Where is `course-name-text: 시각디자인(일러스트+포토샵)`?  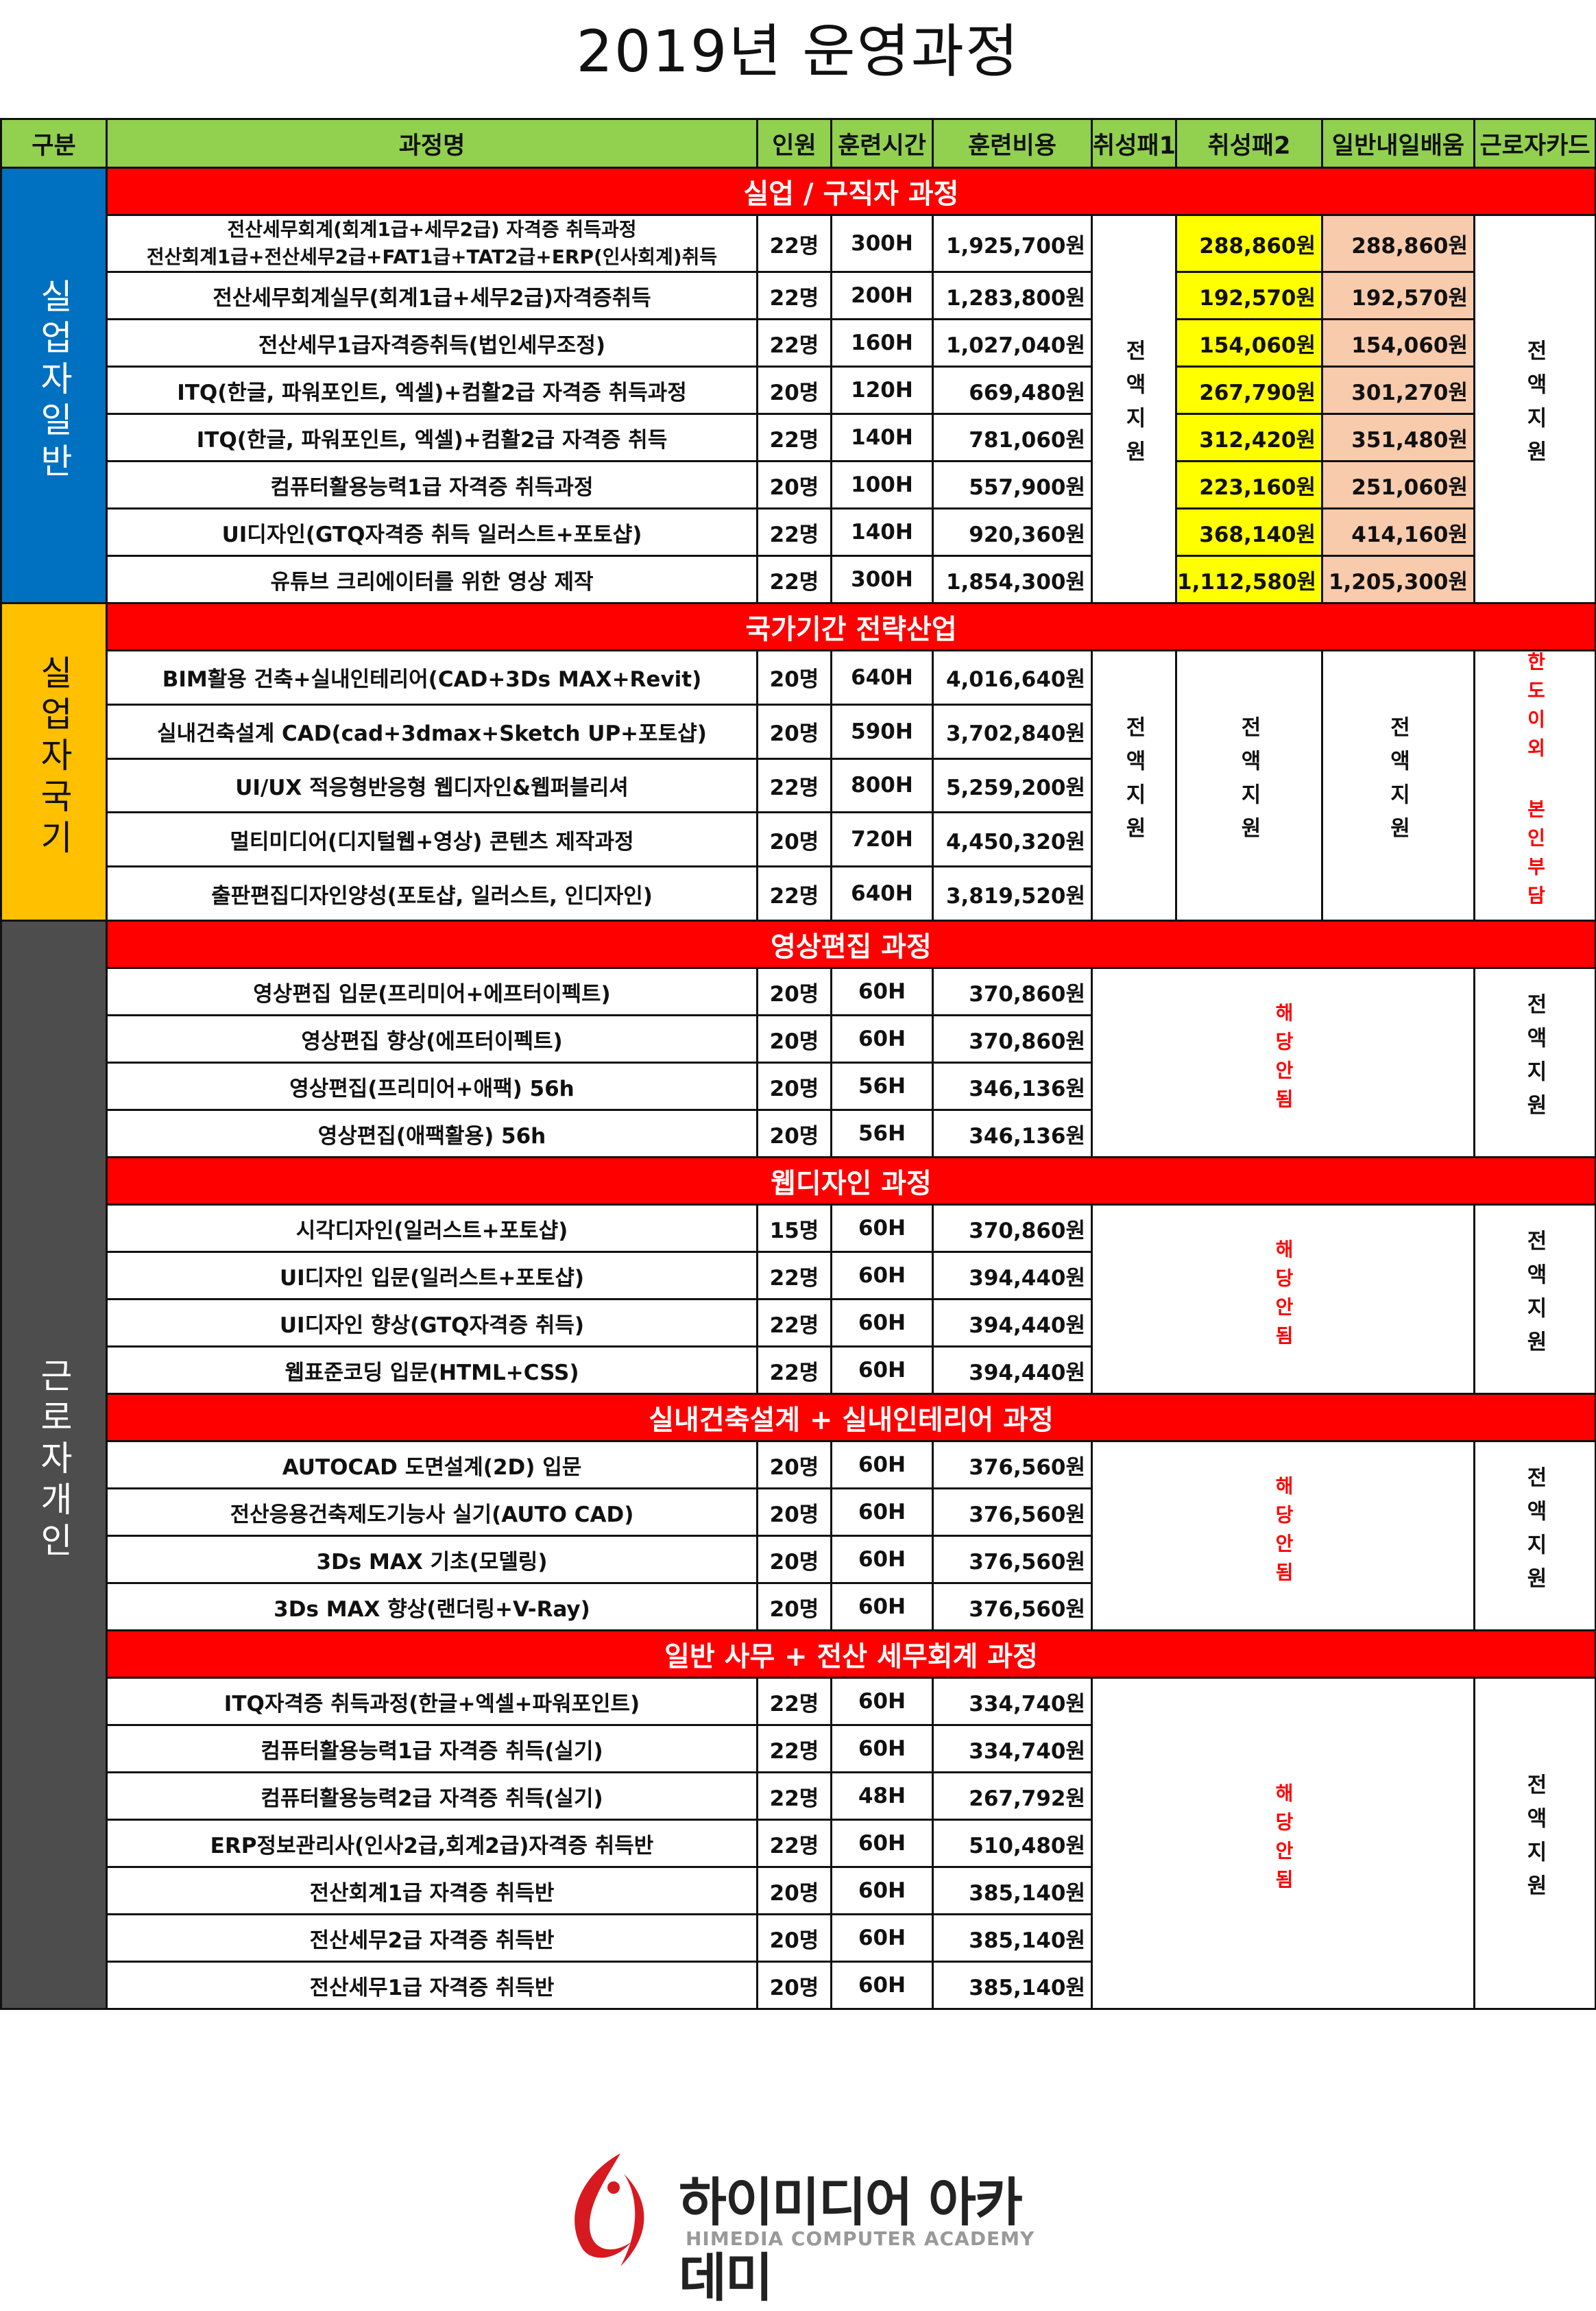 course-name-text: 시각디자인(일러스트+포토샵) is located at coordinates (431, 1230).